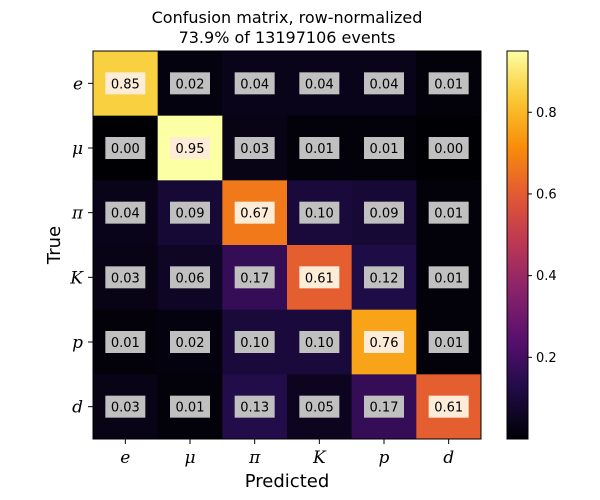 Image resolution: width=600 pixels, height=500 pixels. What do you see at coordinates (77, 214) in the screenshot?
I see `y-tick-label: π` at bounding box center [77, 214].